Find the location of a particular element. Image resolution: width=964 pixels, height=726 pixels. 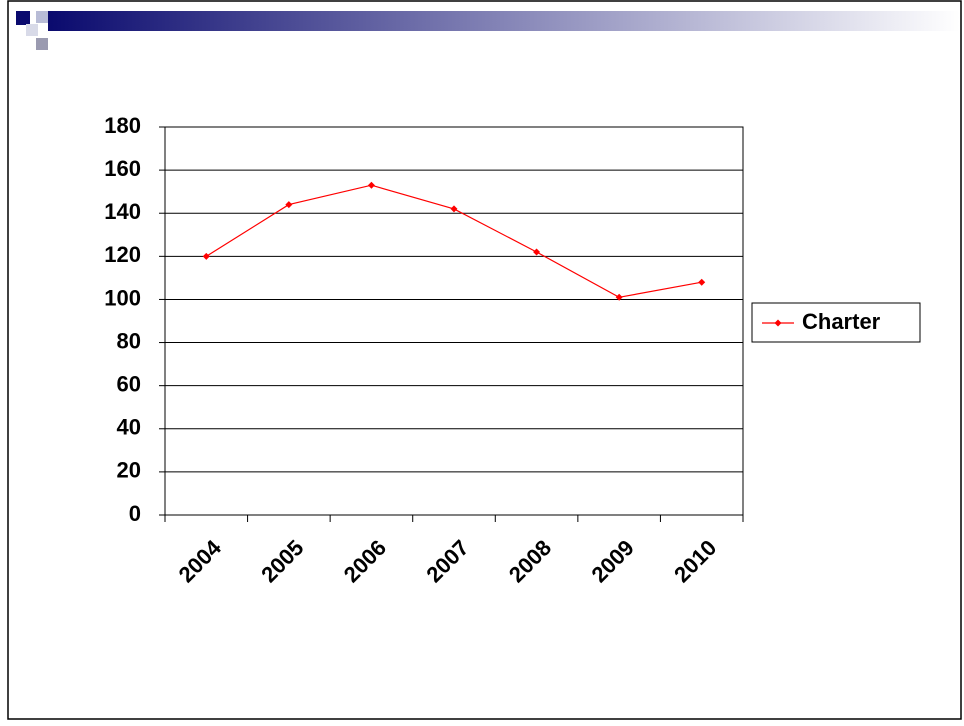

y-tick-label: 160 is located at coordinates (122, 168).